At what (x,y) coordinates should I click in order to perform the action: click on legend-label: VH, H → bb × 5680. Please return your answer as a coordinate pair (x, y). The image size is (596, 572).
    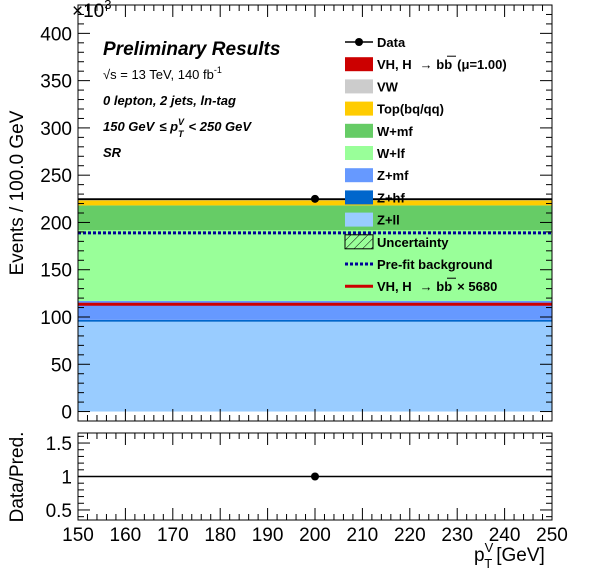
    Looking at the image, I should click on (437, 286).